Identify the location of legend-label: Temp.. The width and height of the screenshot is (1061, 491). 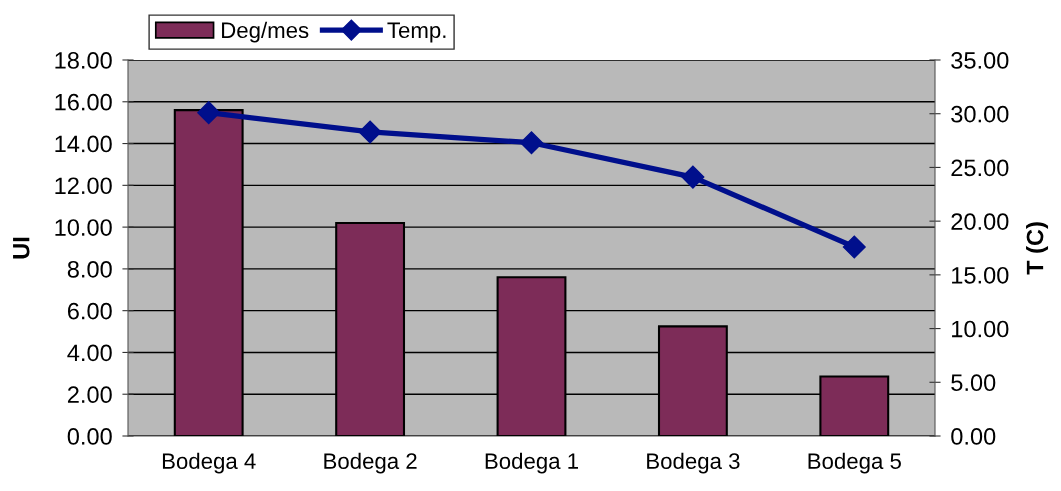
(416, 32).